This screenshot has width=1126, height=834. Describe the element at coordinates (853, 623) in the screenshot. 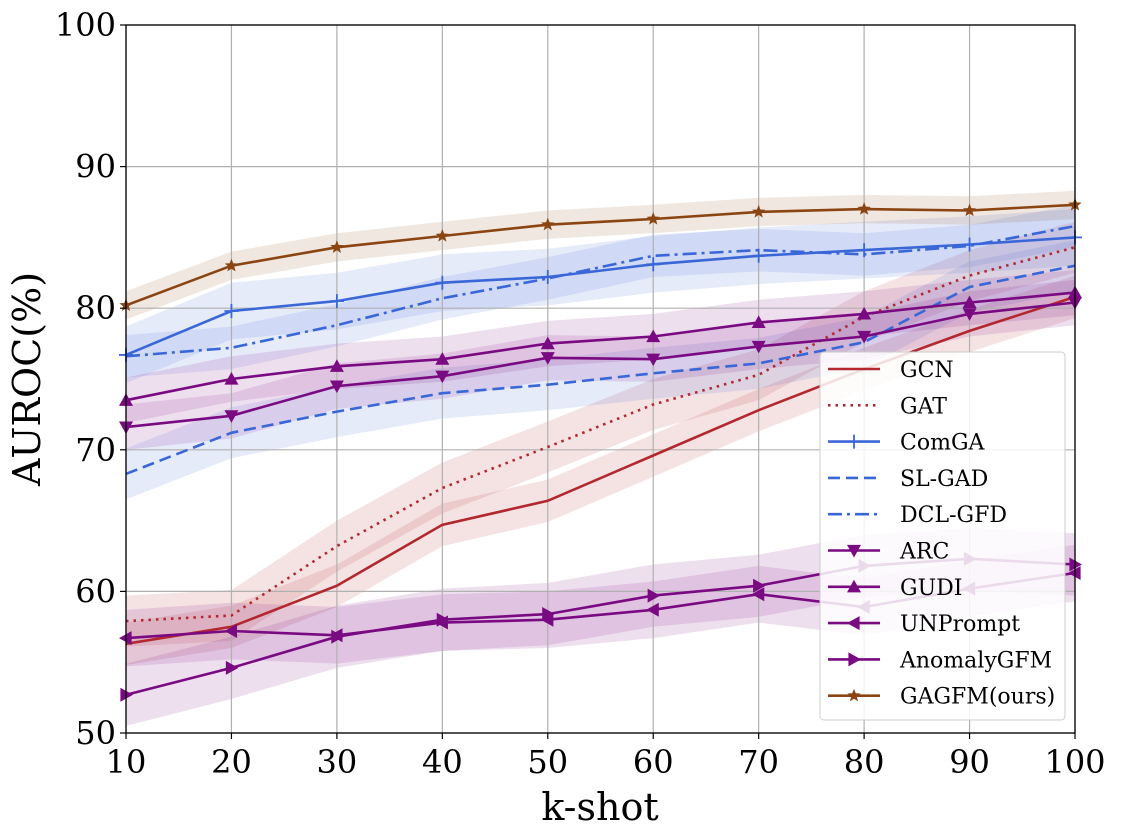

I see `legend-marker-unprompt` at that location.